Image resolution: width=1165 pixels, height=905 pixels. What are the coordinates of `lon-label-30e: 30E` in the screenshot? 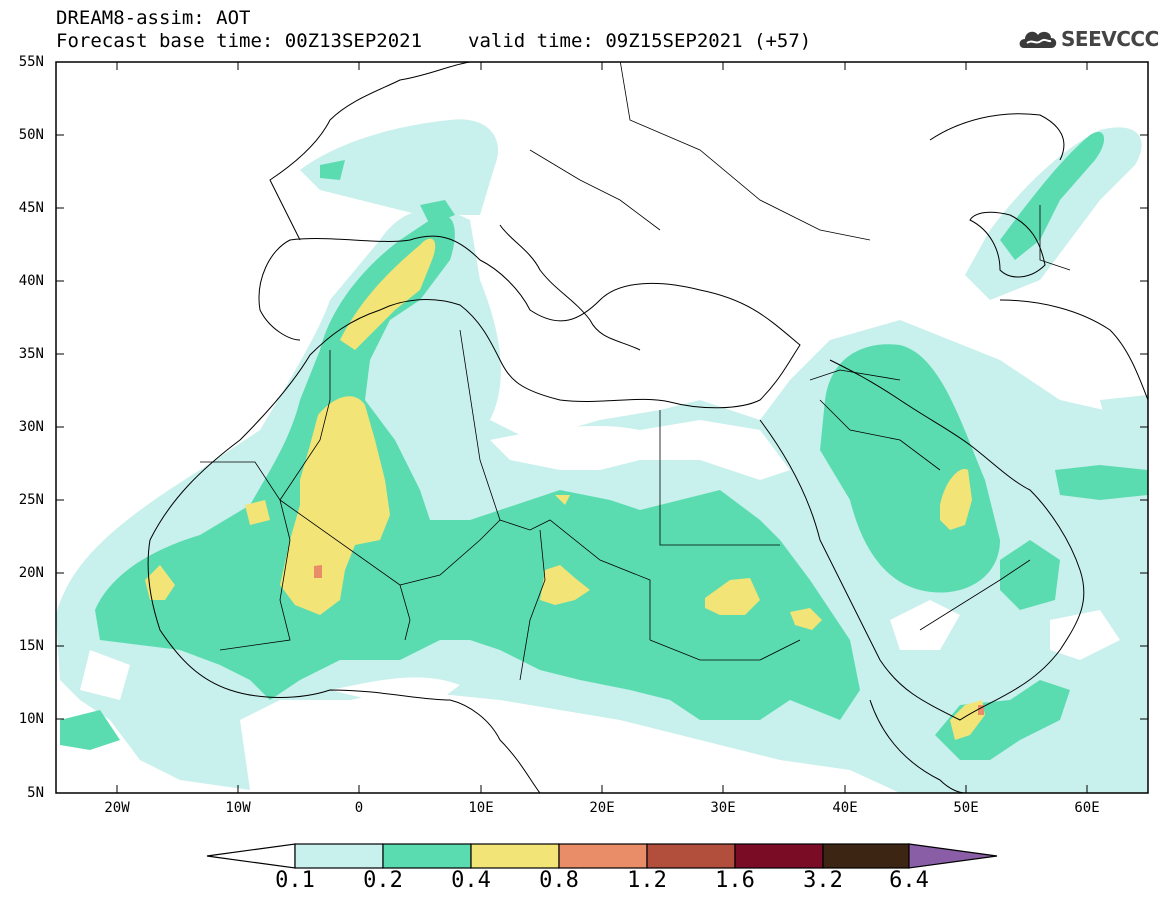 It's located at (723, 808).